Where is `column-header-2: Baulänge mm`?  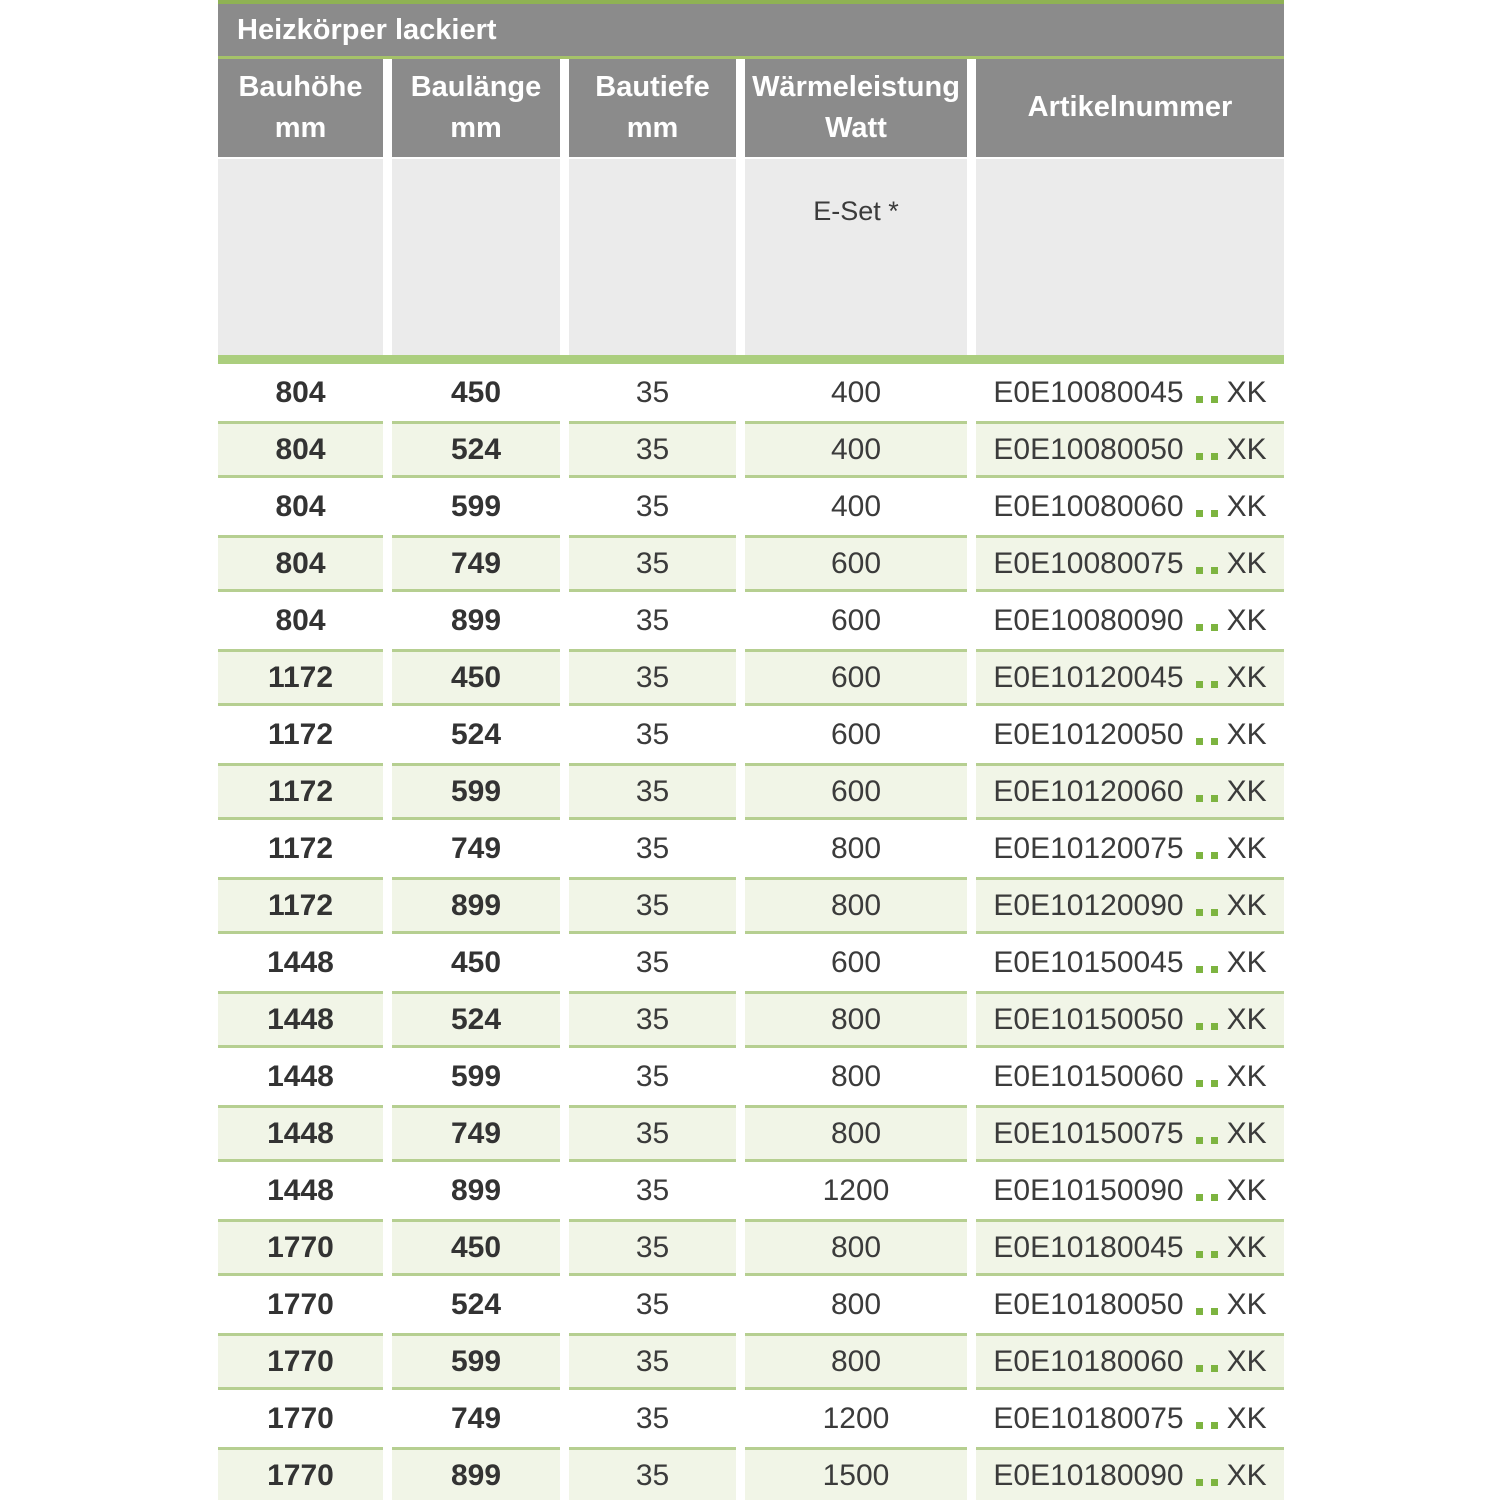
column-header-2: Baulänge mm is located at coordinates (476, 108).